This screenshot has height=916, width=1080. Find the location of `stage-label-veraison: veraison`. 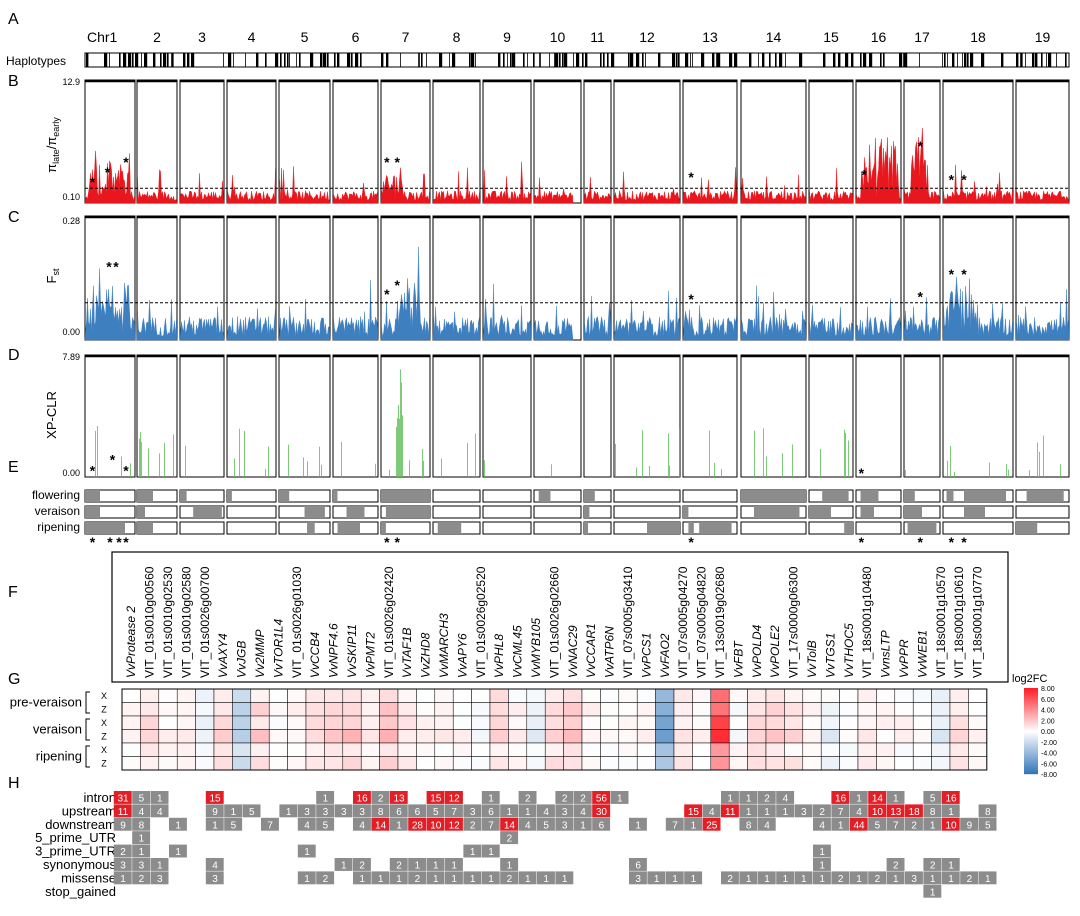

stage-label-veraison: veraison is located at coordinates (57, 511).